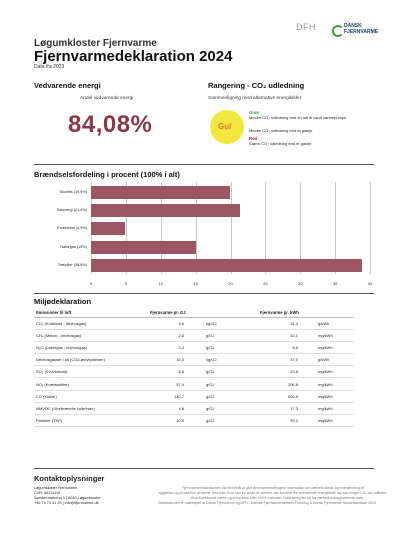 The image size is (400, 550). What do you see at coordinates (181, 348) in the screenshot?
I see `gj-value: 2,4` at bounding box center [181, 348].